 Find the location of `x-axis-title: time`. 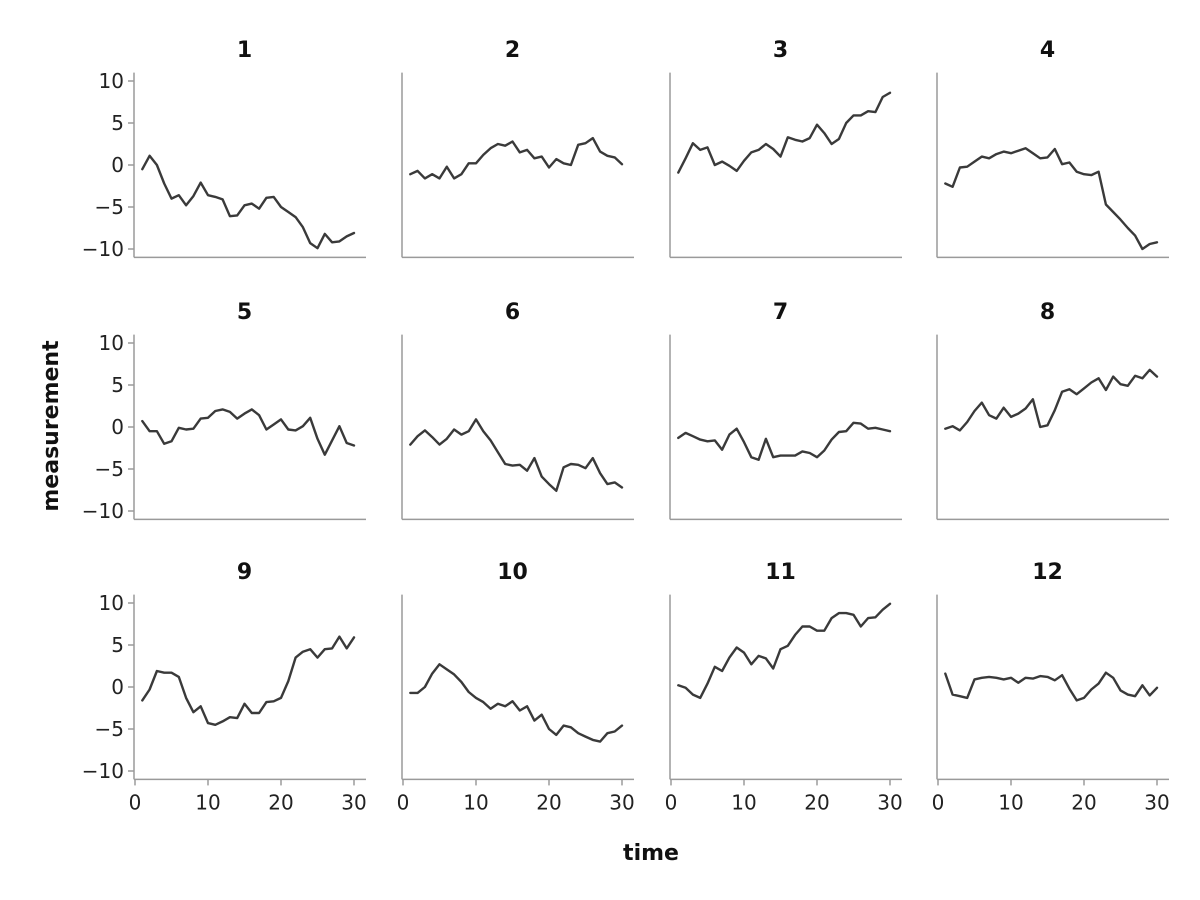

x-axis-title: time is located at coordinates (651, 853).